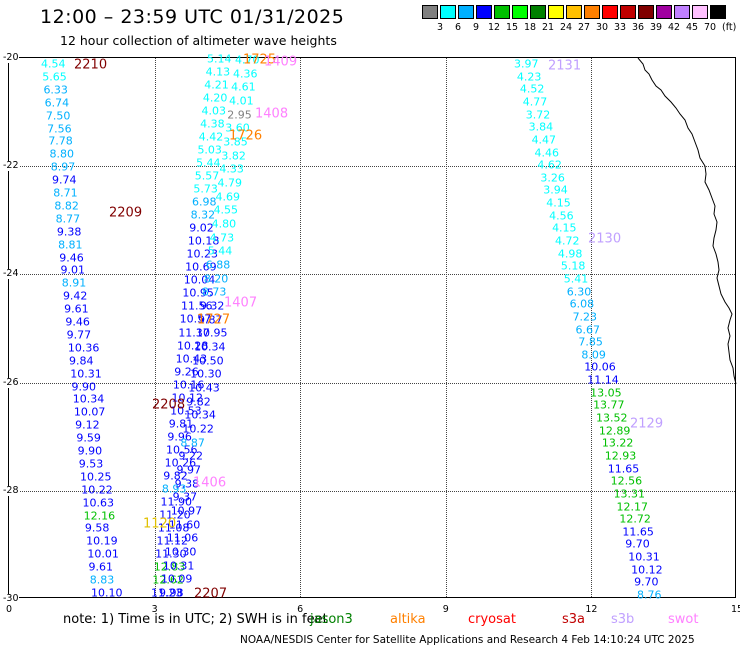 The image size is (740, 650). Describe the element at coordinates (494, 27) in the screenshot. I see `colorbar-label: 12` at that location.